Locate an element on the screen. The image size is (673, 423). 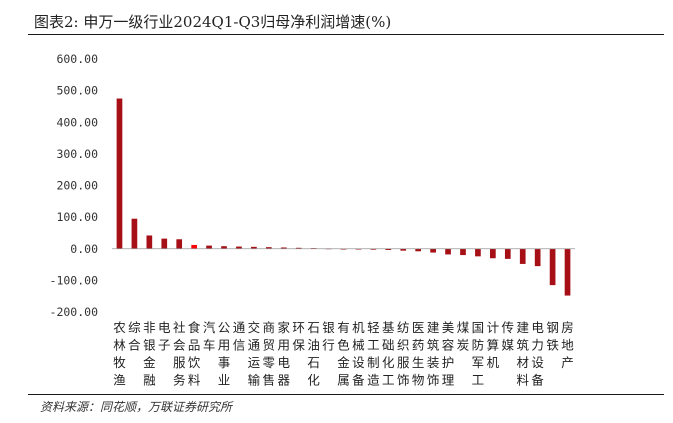
x-tick-label: 国防军工 is located at coordinates (478, 354).